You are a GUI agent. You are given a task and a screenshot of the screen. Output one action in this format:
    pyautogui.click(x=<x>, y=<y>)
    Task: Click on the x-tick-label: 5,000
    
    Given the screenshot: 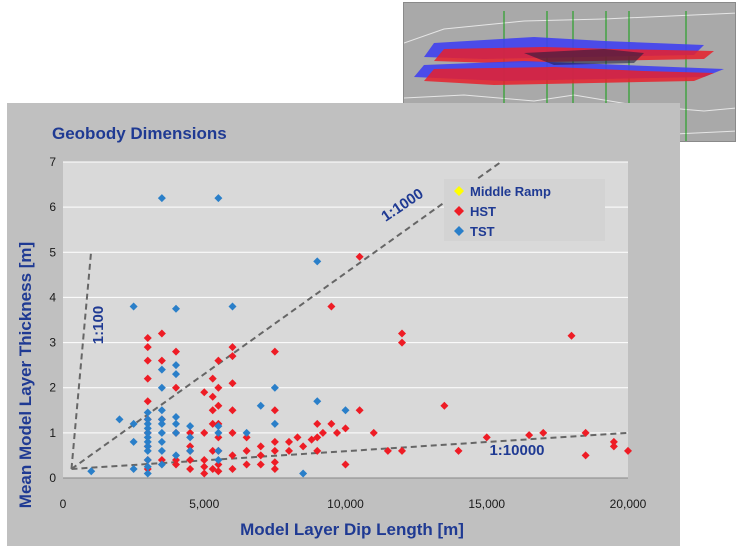 What is the action you would take?
    pyautogui.click(x=204, y=504)
    